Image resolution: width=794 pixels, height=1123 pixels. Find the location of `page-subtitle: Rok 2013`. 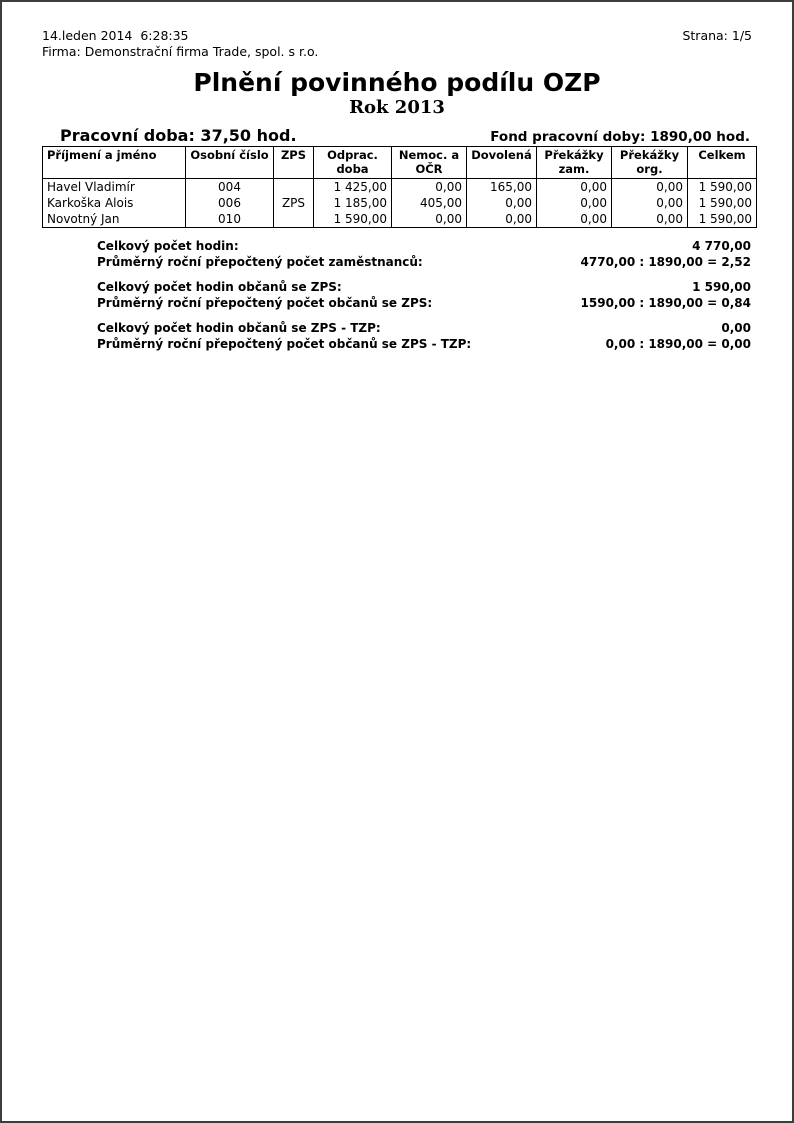

page-subtitle: Rok 2013 is located at coordinates (397, 107).